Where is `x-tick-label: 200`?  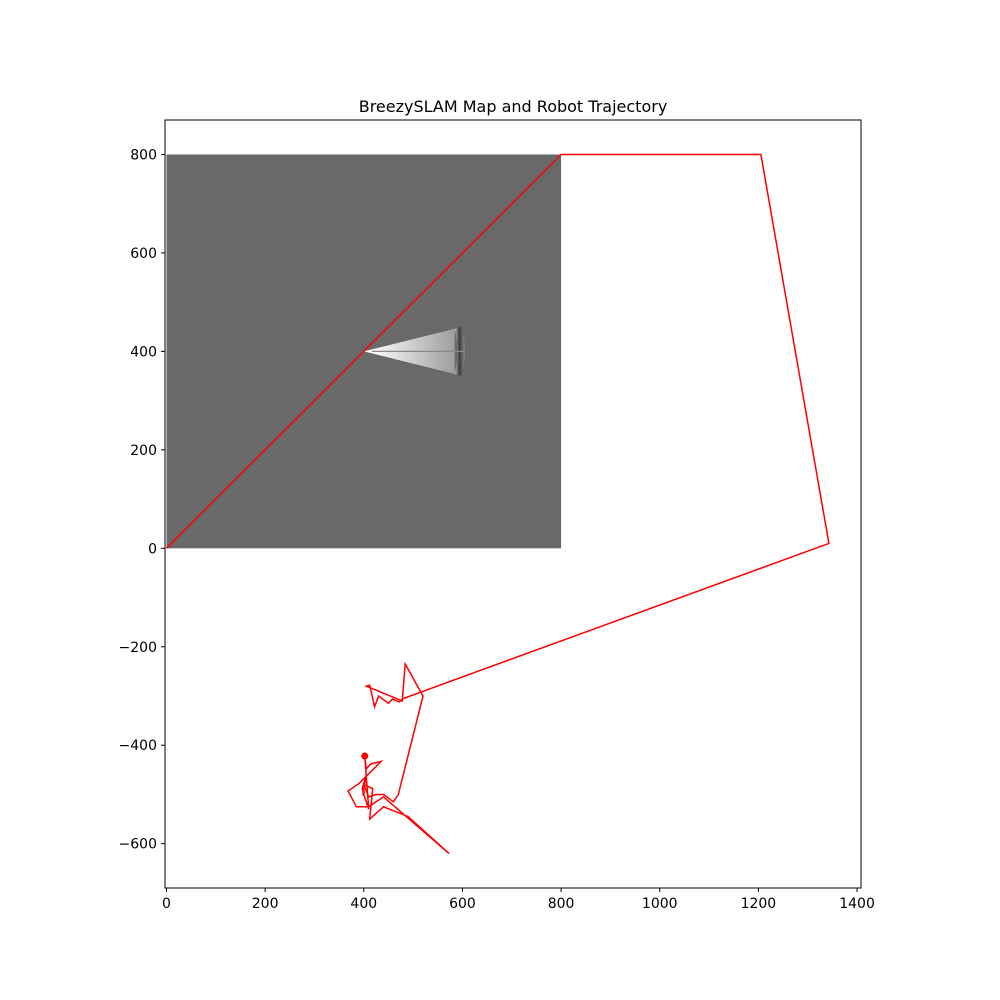 x-tick-label: 200 is located at coordinates (265, 904).